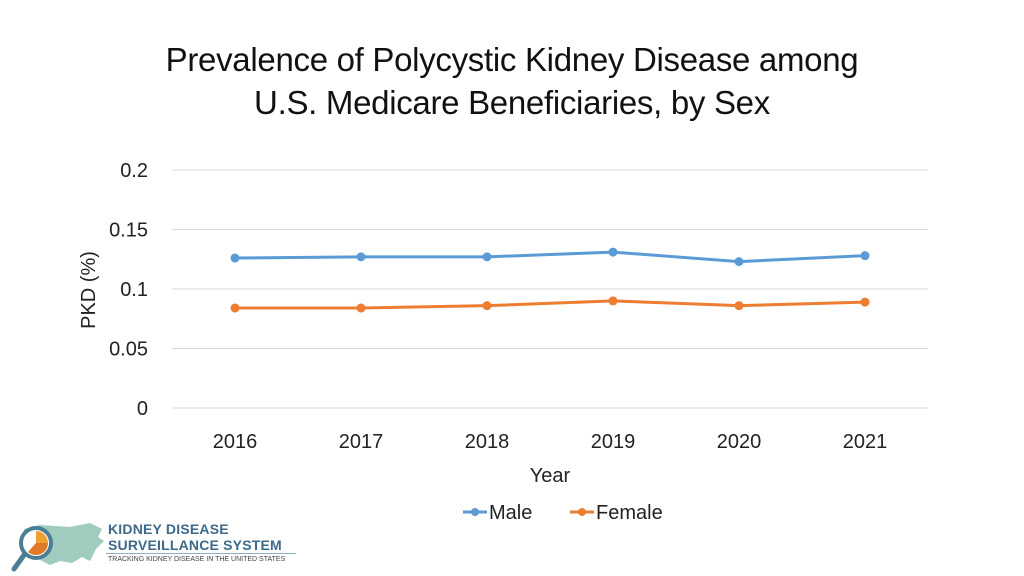  I want to click on chart-title-line-2: U.S. Medicare Beneficiaries, by Sex, so click(512, 102).